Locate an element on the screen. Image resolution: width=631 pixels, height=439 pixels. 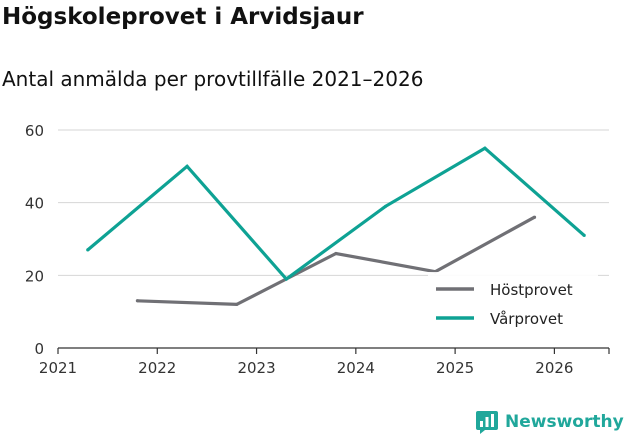
legend: Höstprovet Vårprovet is located at coordinates (513, 305).